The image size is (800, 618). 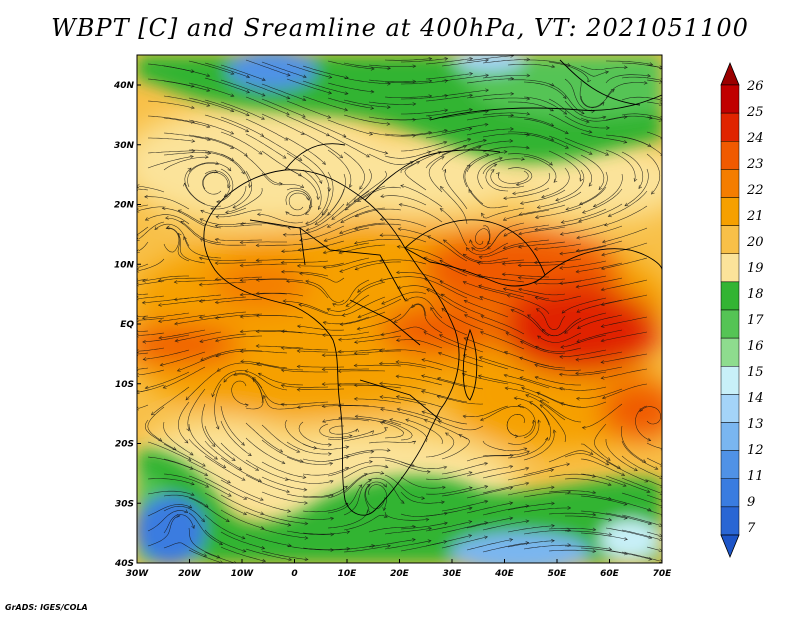 I want to click on colorbar-box, so click(x=730, y=296).